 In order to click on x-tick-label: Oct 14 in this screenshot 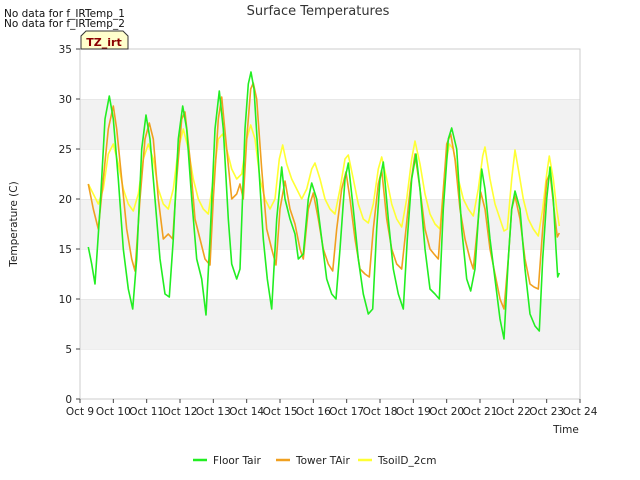, I will do `click(246, 412)`.